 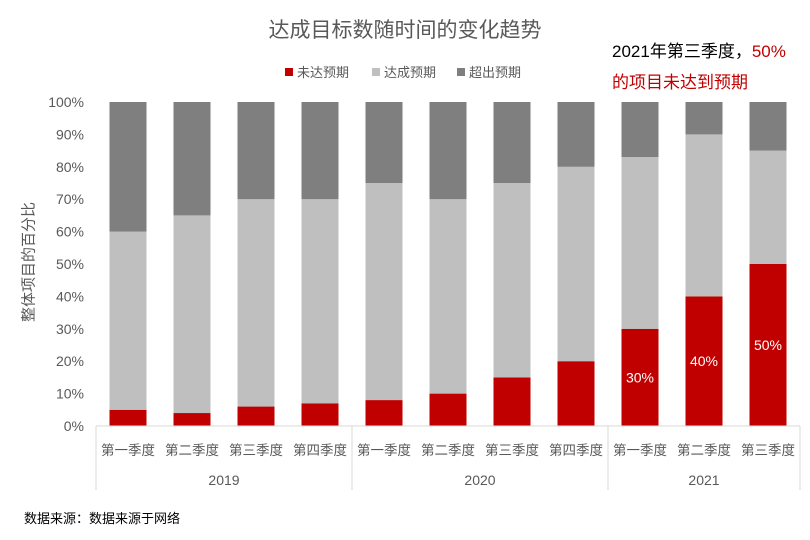 What do you see at coordinates (410, 72) in the screenshot?
I see `legend-label-met: 达成预期` at bounding box center [410, 72].